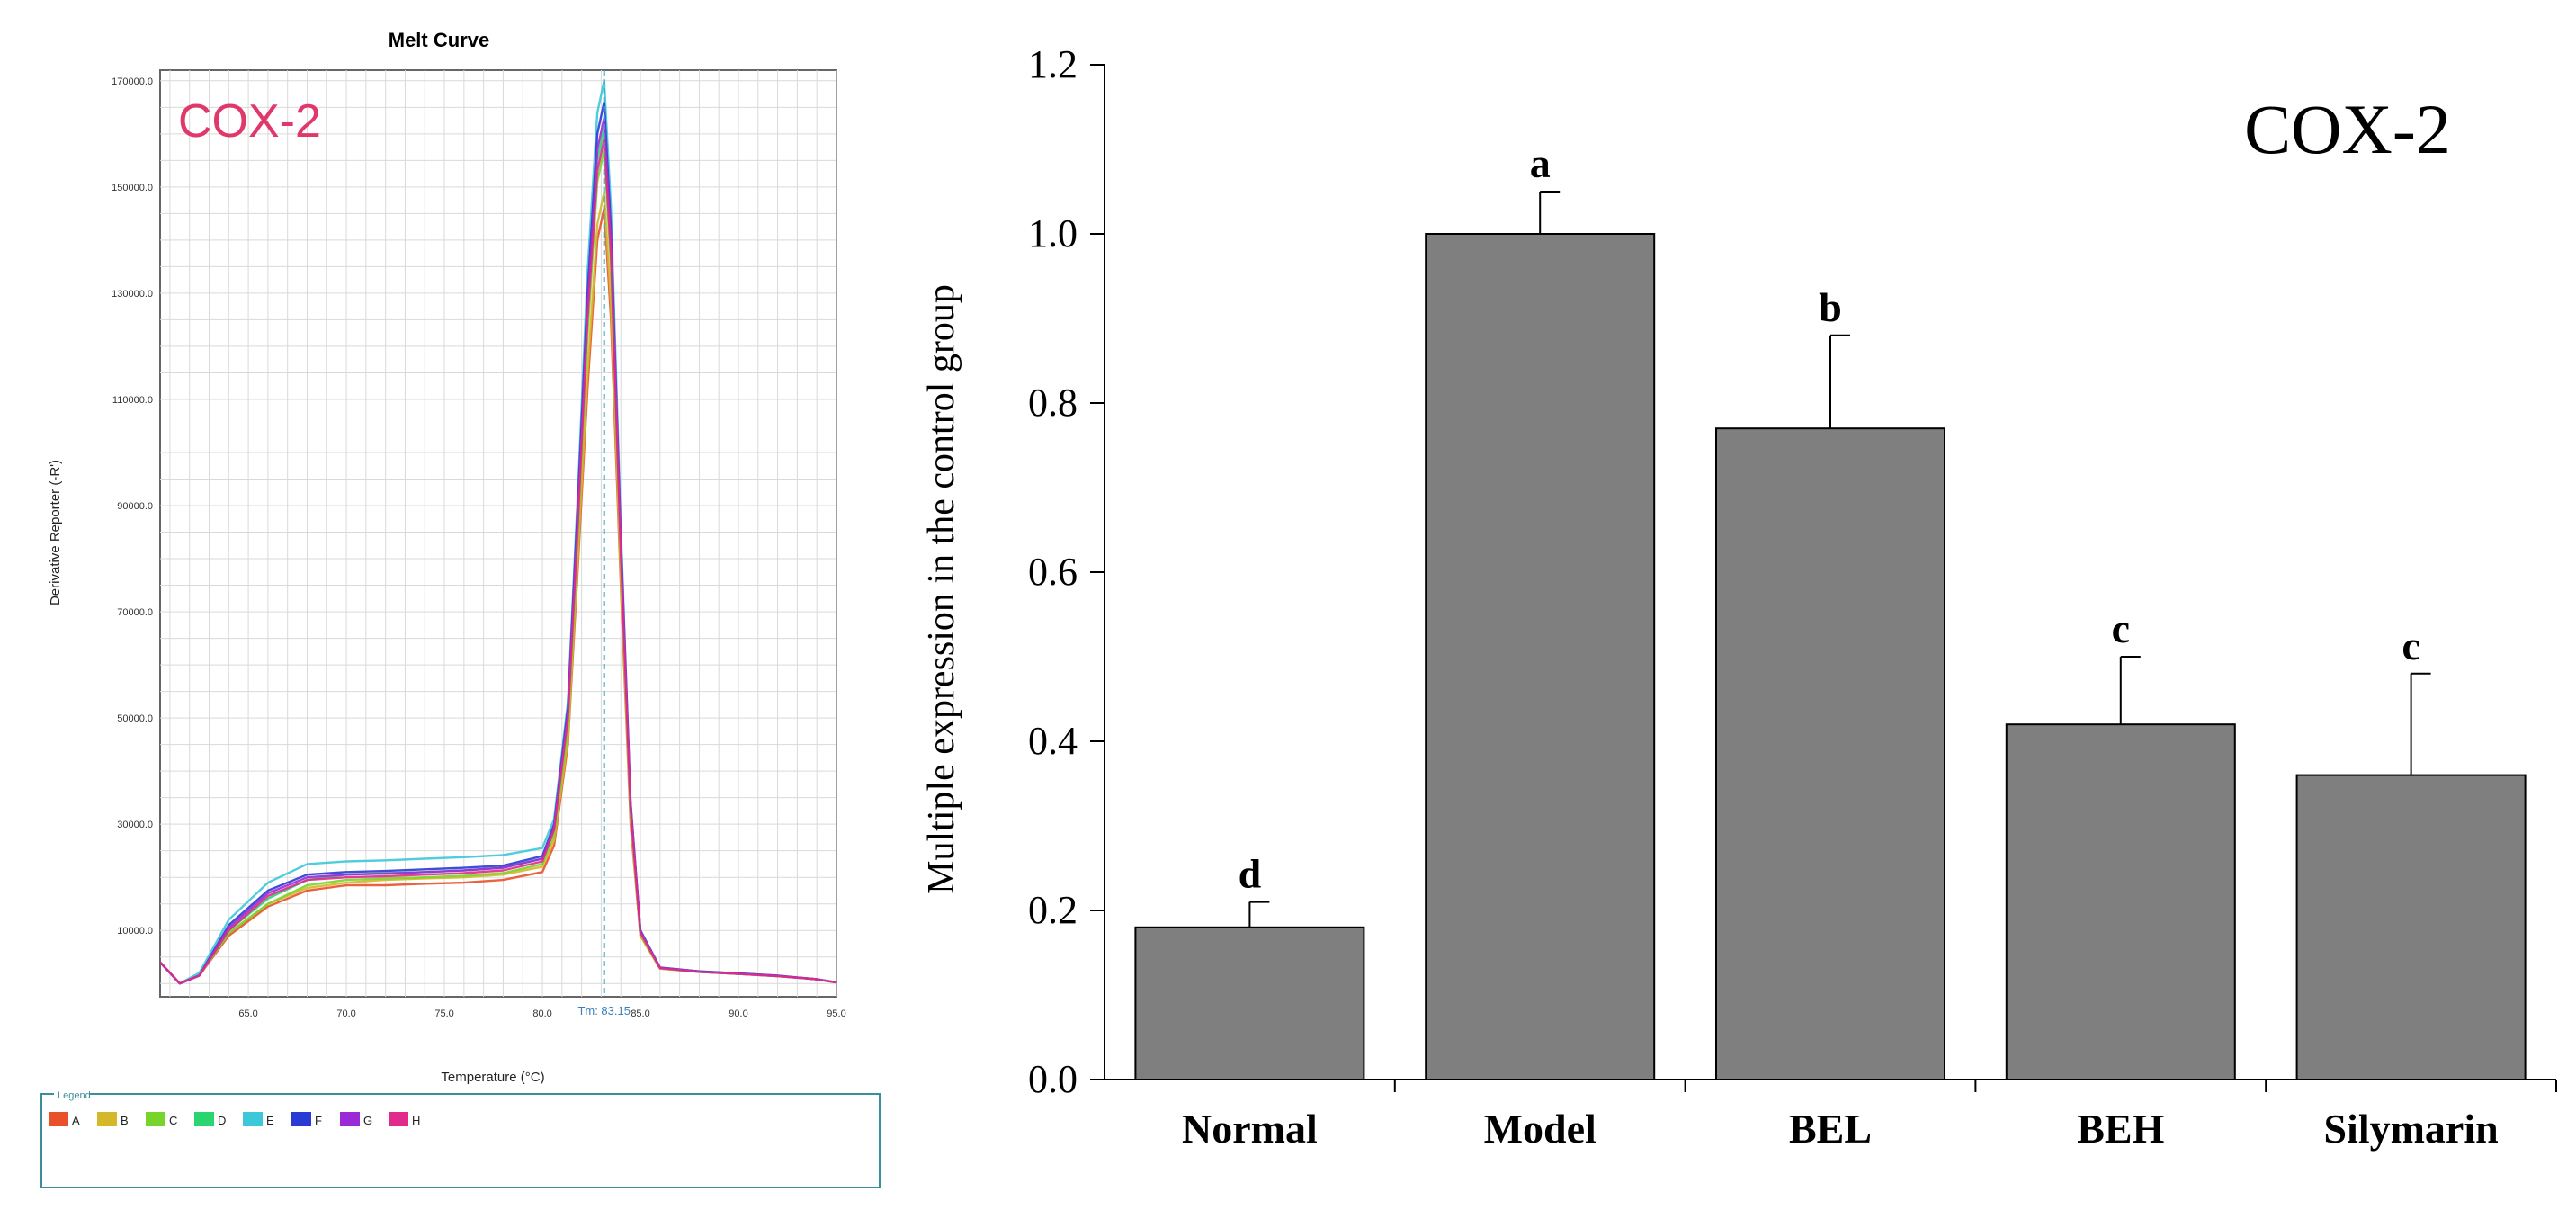 The width and height of the screenshot is (2576, 1210). I want to click on significance-letter-BEH: c, so click(2121, 628).